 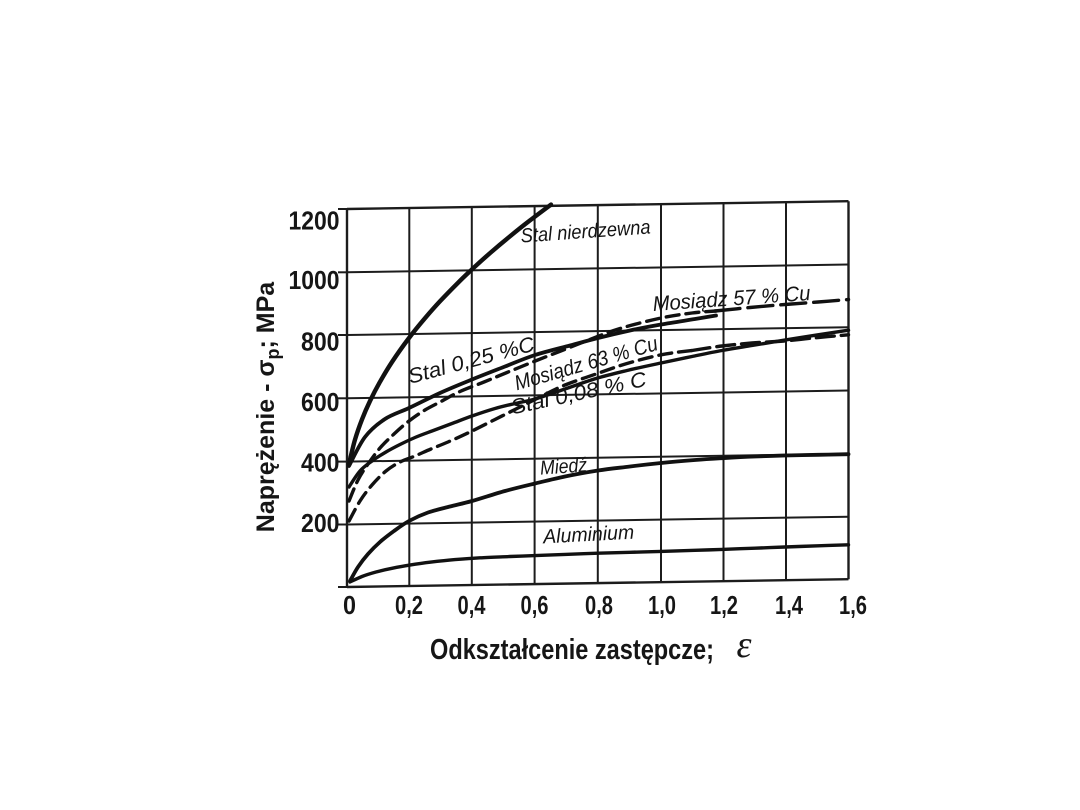 What do you see at coordinates (320, 402) in the screenshot?
I see `svg-text: 600` at bounding box center [320, 402].